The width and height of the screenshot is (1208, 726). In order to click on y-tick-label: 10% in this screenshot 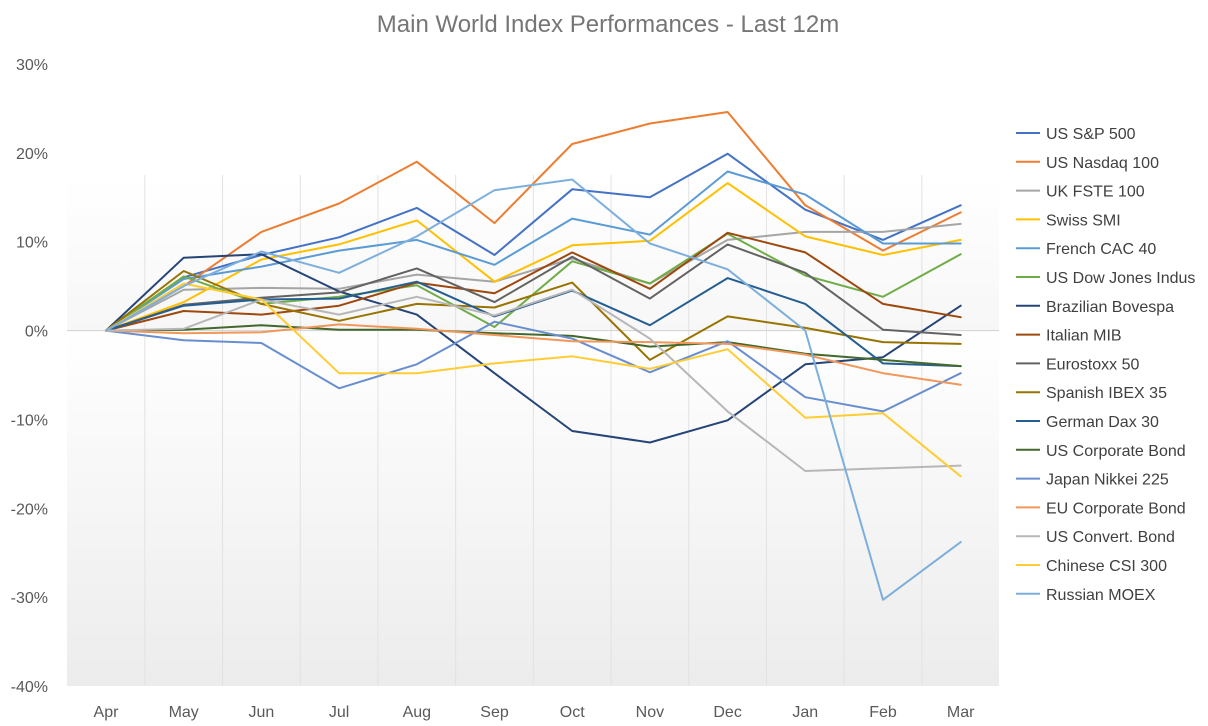, I will do `click(32, 243)`.